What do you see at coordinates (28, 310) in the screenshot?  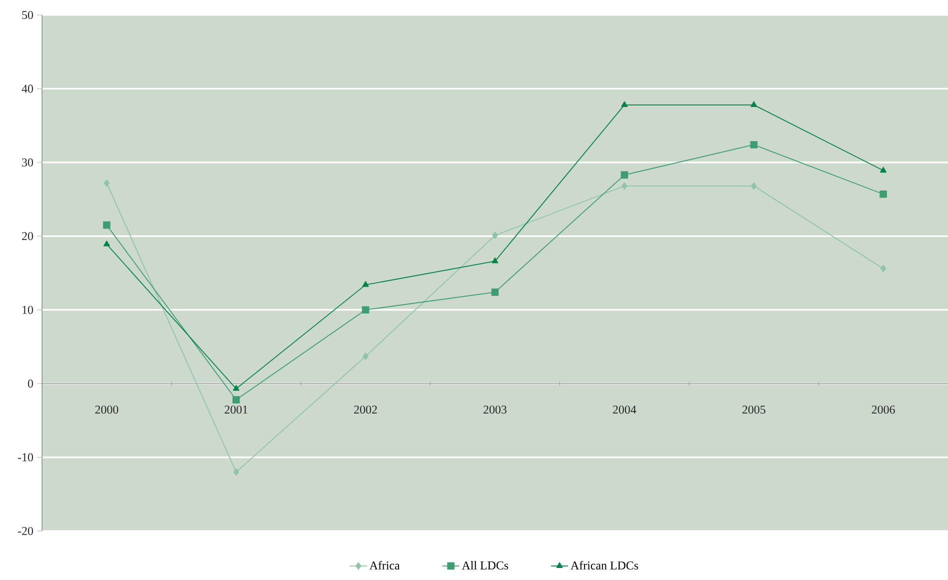 I see `y-tick-label: 10` at bounding box center [28, 310].